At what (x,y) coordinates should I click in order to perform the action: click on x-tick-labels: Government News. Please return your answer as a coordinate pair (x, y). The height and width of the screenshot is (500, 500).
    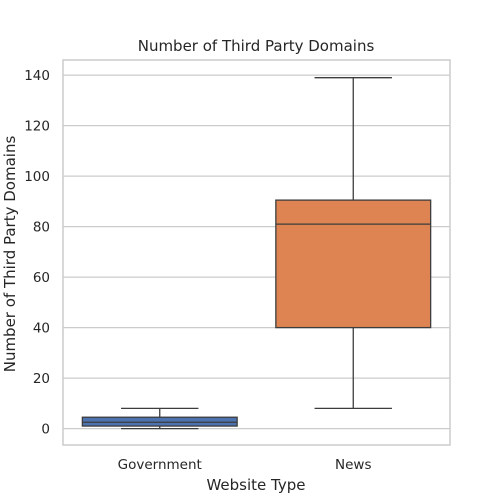
    Looking at the image, I should click on (245, 465).